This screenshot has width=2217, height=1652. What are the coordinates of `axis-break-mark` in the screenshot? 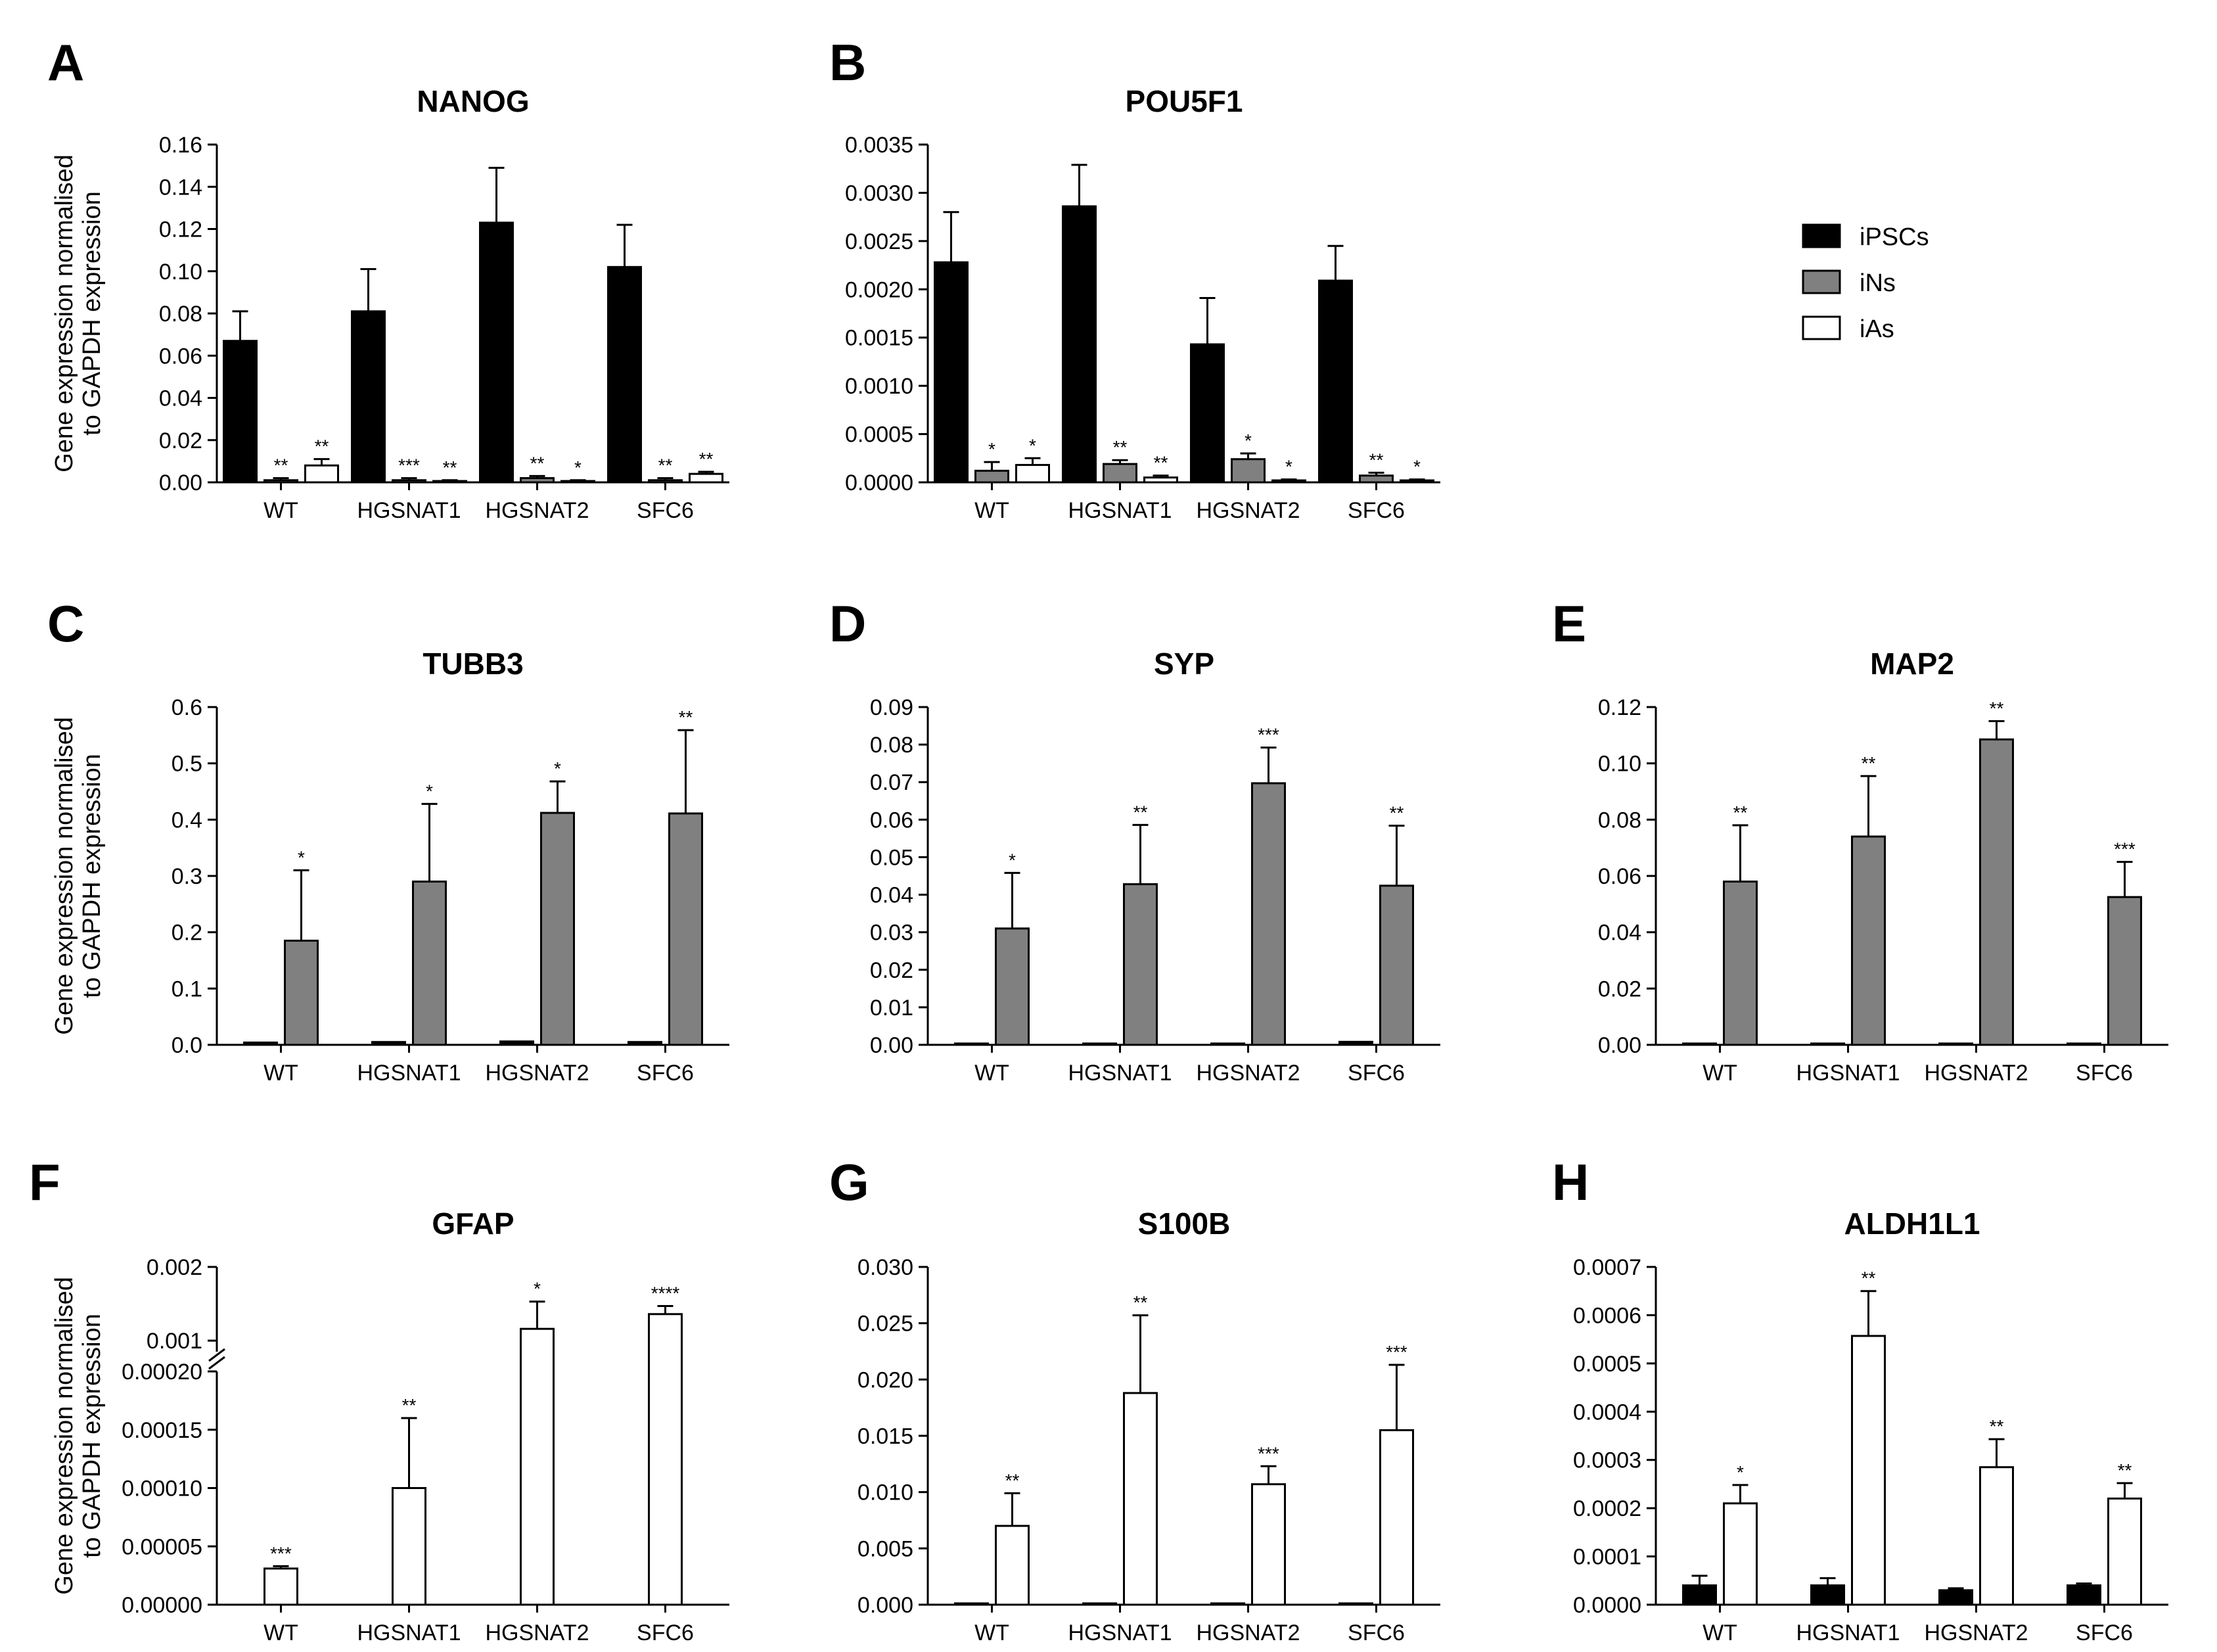 It's located at (216, 1363).